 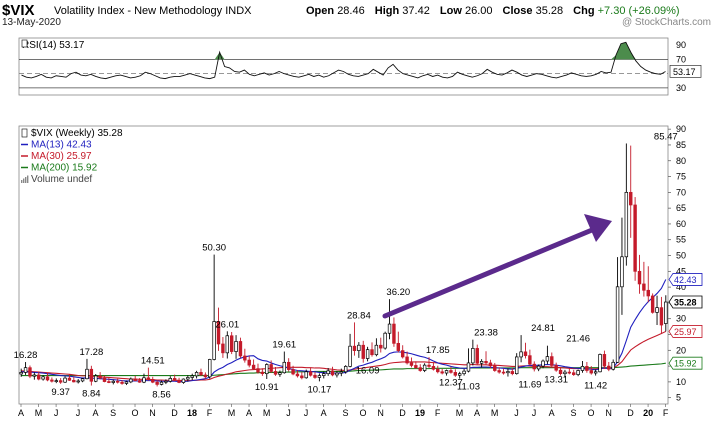 What do you see at coordinates (438, 350) in the screenshot?
I see `price-annotation: 17.85` at bounding box center [438, 350].